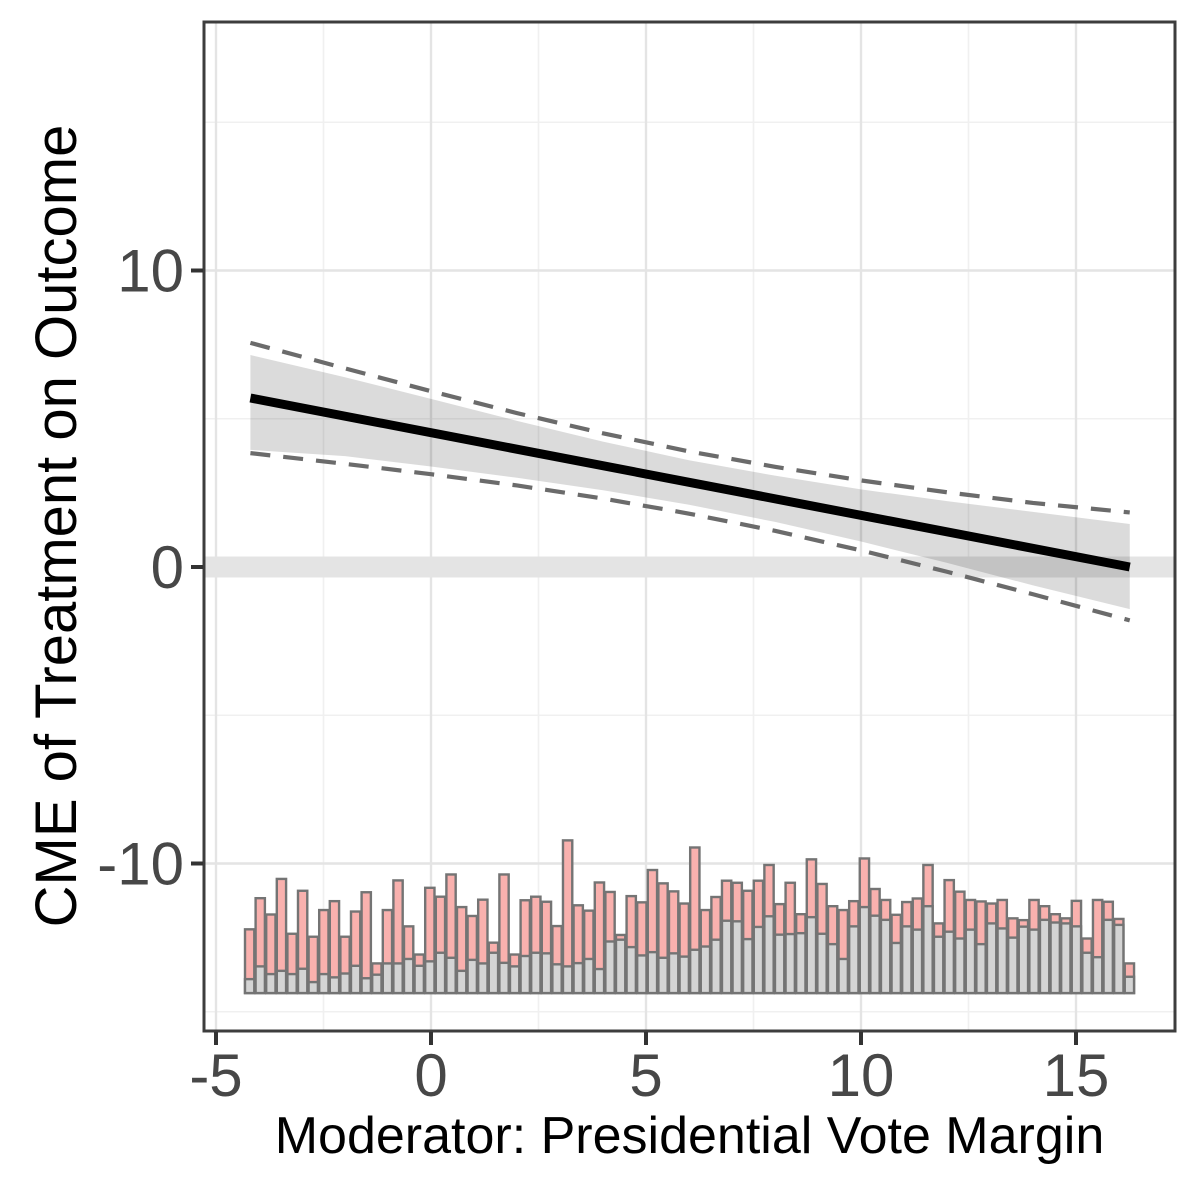  Describe the element at coordinates (689, 427) in the screenshot. I see `ci-upper-dashed-line` at that location.